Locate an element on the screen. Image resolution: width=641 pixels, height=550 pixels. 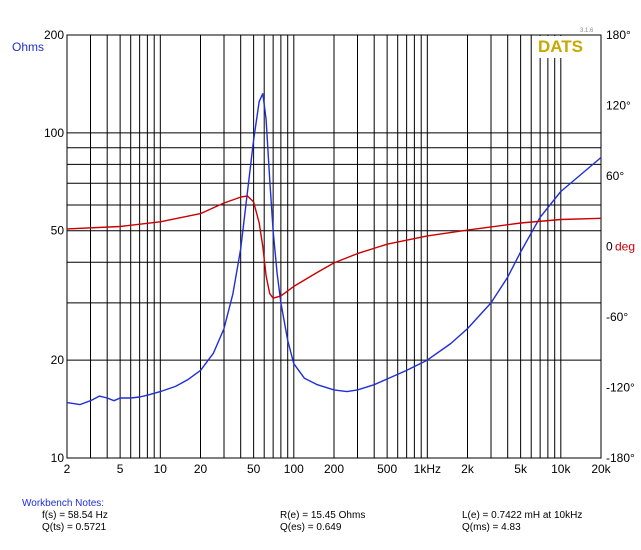
note-re: R(e) = 15.45 Ohms is located at coordinates (323, 515).